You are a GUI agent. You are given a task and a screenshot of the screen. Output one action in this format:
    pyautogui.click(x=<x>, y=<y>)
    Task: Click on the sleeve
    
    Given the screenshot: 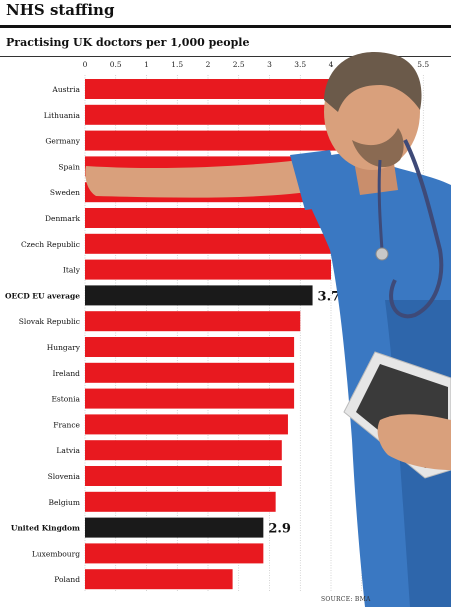 What is the action you would take?
    pyautogui.click(x=317, y=180)
    